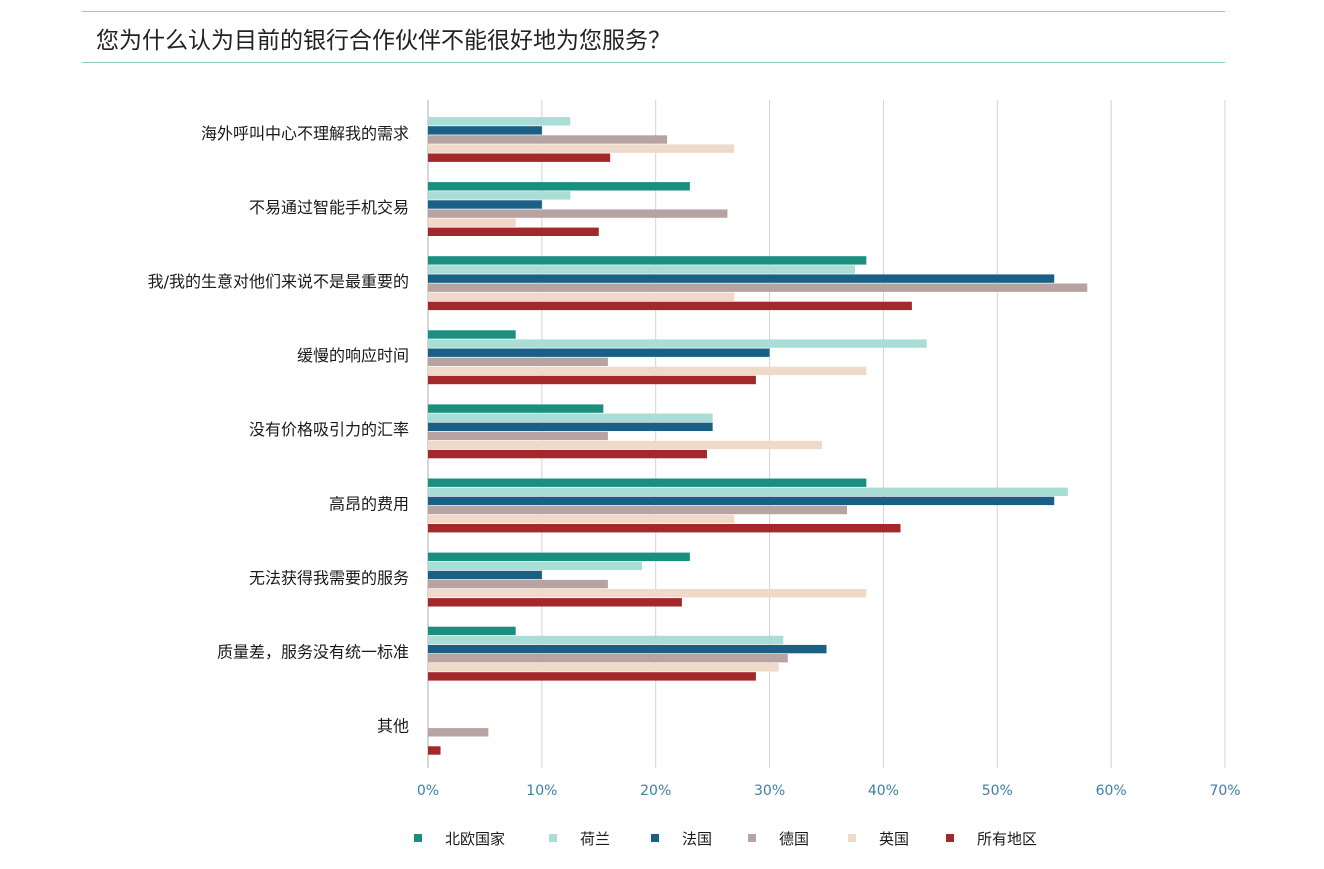 The width and height of the screenshot is (1324, 869). Describe the element at coordinates (475, 839) in the screenshot. I see `legend-label: 北欧国家` at that location.